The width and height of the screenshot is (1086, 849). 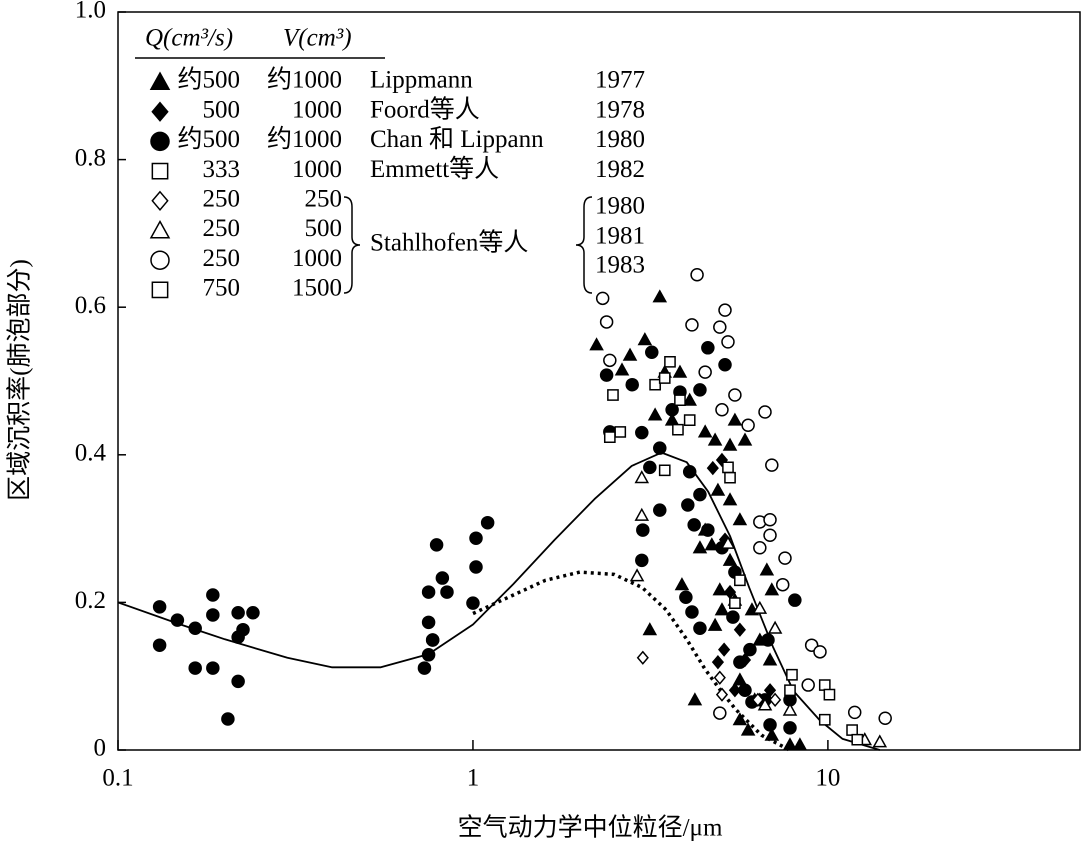 What do you see at coordinates (620, 236) in the screenshot?
I see `legend-year: 1981` at bounding box center [620, 236].